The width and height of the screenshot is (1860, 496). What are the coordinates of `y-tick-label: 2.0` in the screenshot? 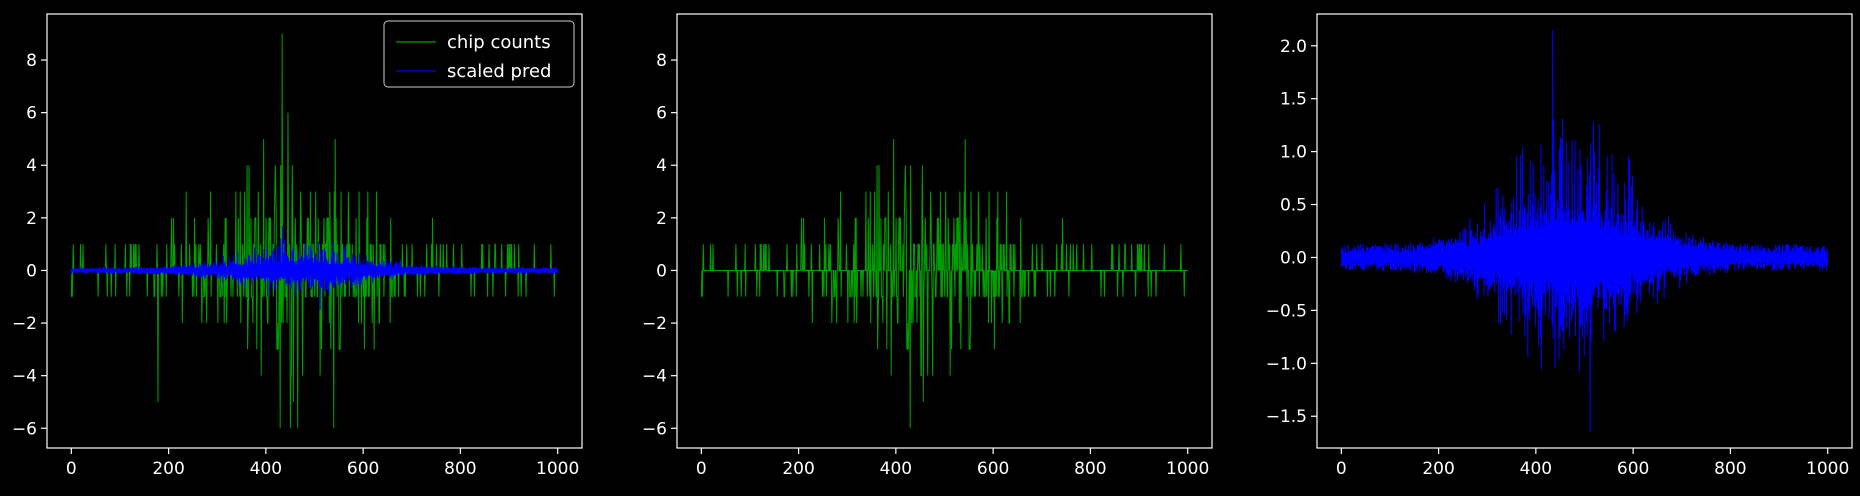 It's located at (1293, 47).